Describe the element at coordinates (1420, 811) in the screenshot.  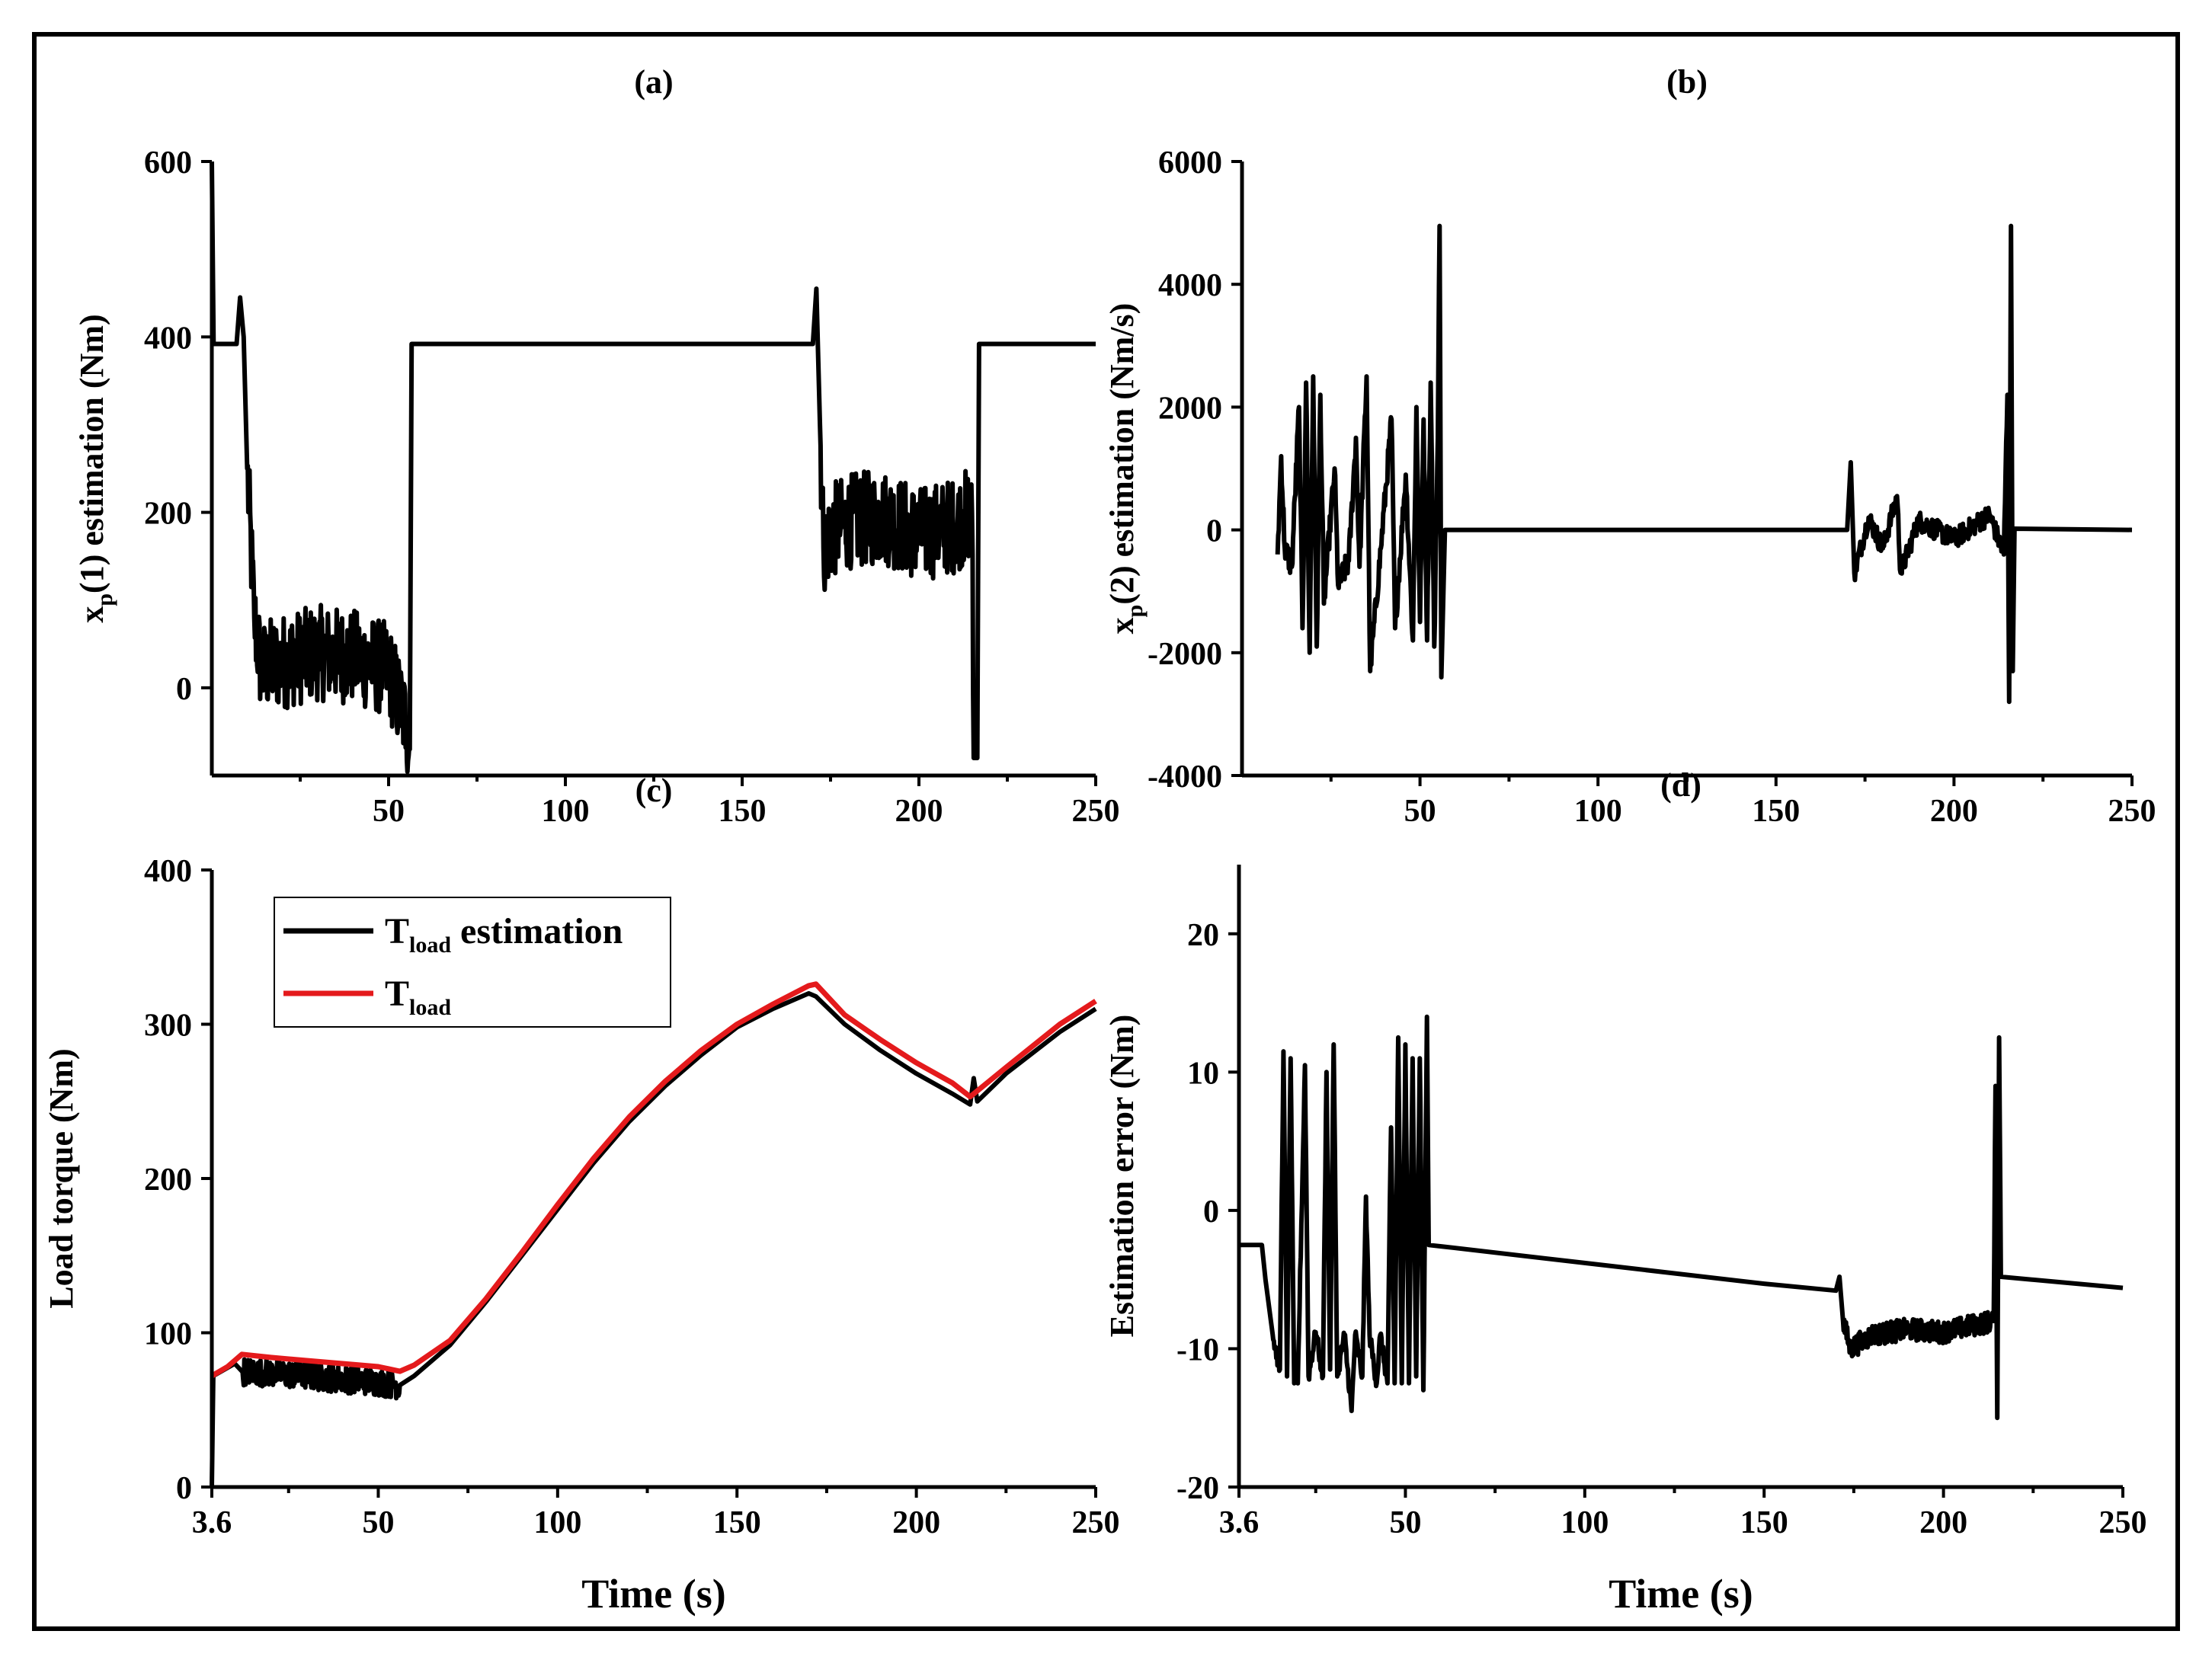
I see `x-tick-label-b: 50` at that location.